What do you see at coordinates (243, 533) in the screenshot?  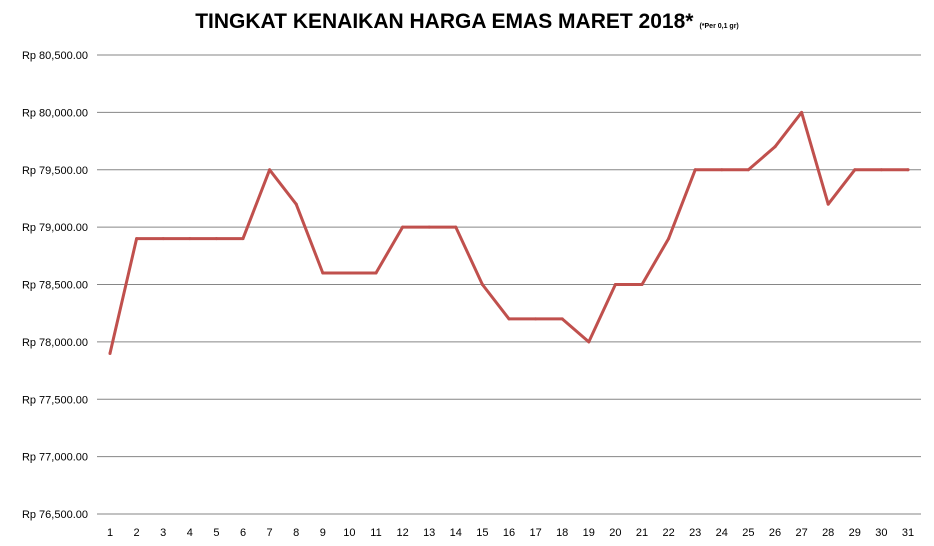 I see `x-tick-label: 6` at bounding box center [243, 533].